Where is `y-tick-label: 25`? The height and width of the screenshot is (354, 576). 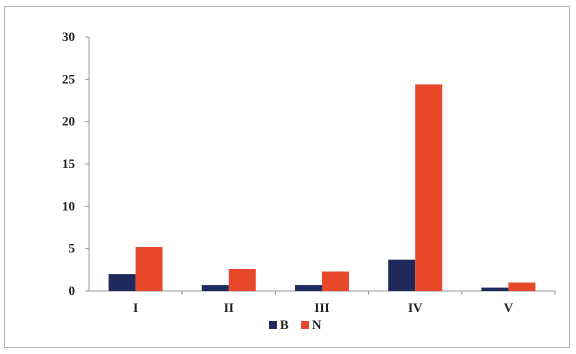
y-tick-label: 25 is located at coordinates (69, 78).